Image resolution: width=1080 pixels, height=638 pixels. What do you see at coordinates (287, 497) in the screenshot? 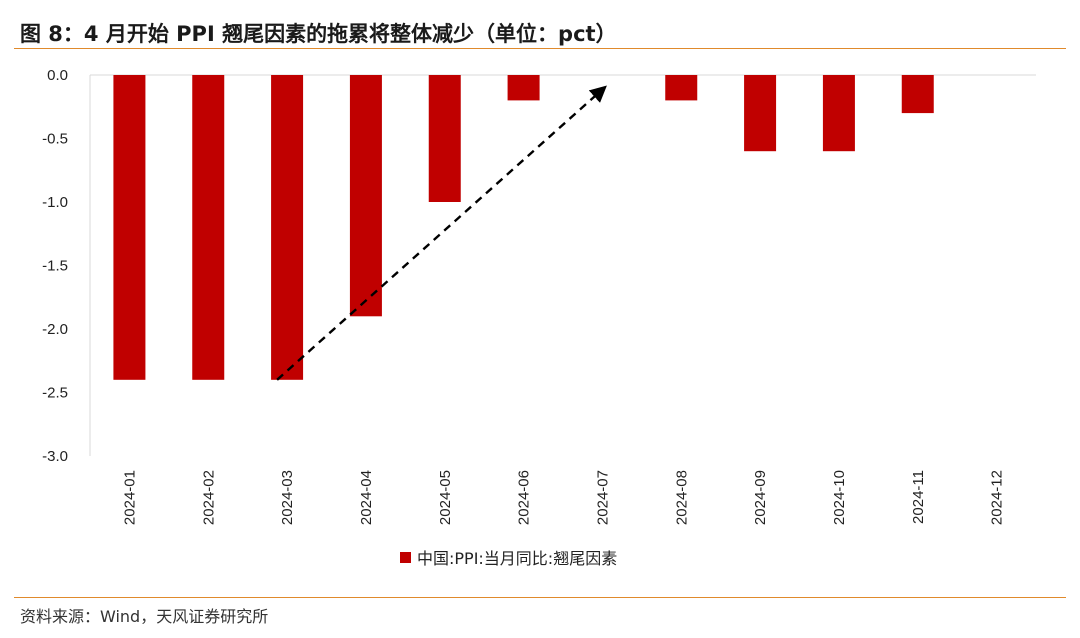
I see `x-tick-label: 2024-03` at bounding box center [287, 497].